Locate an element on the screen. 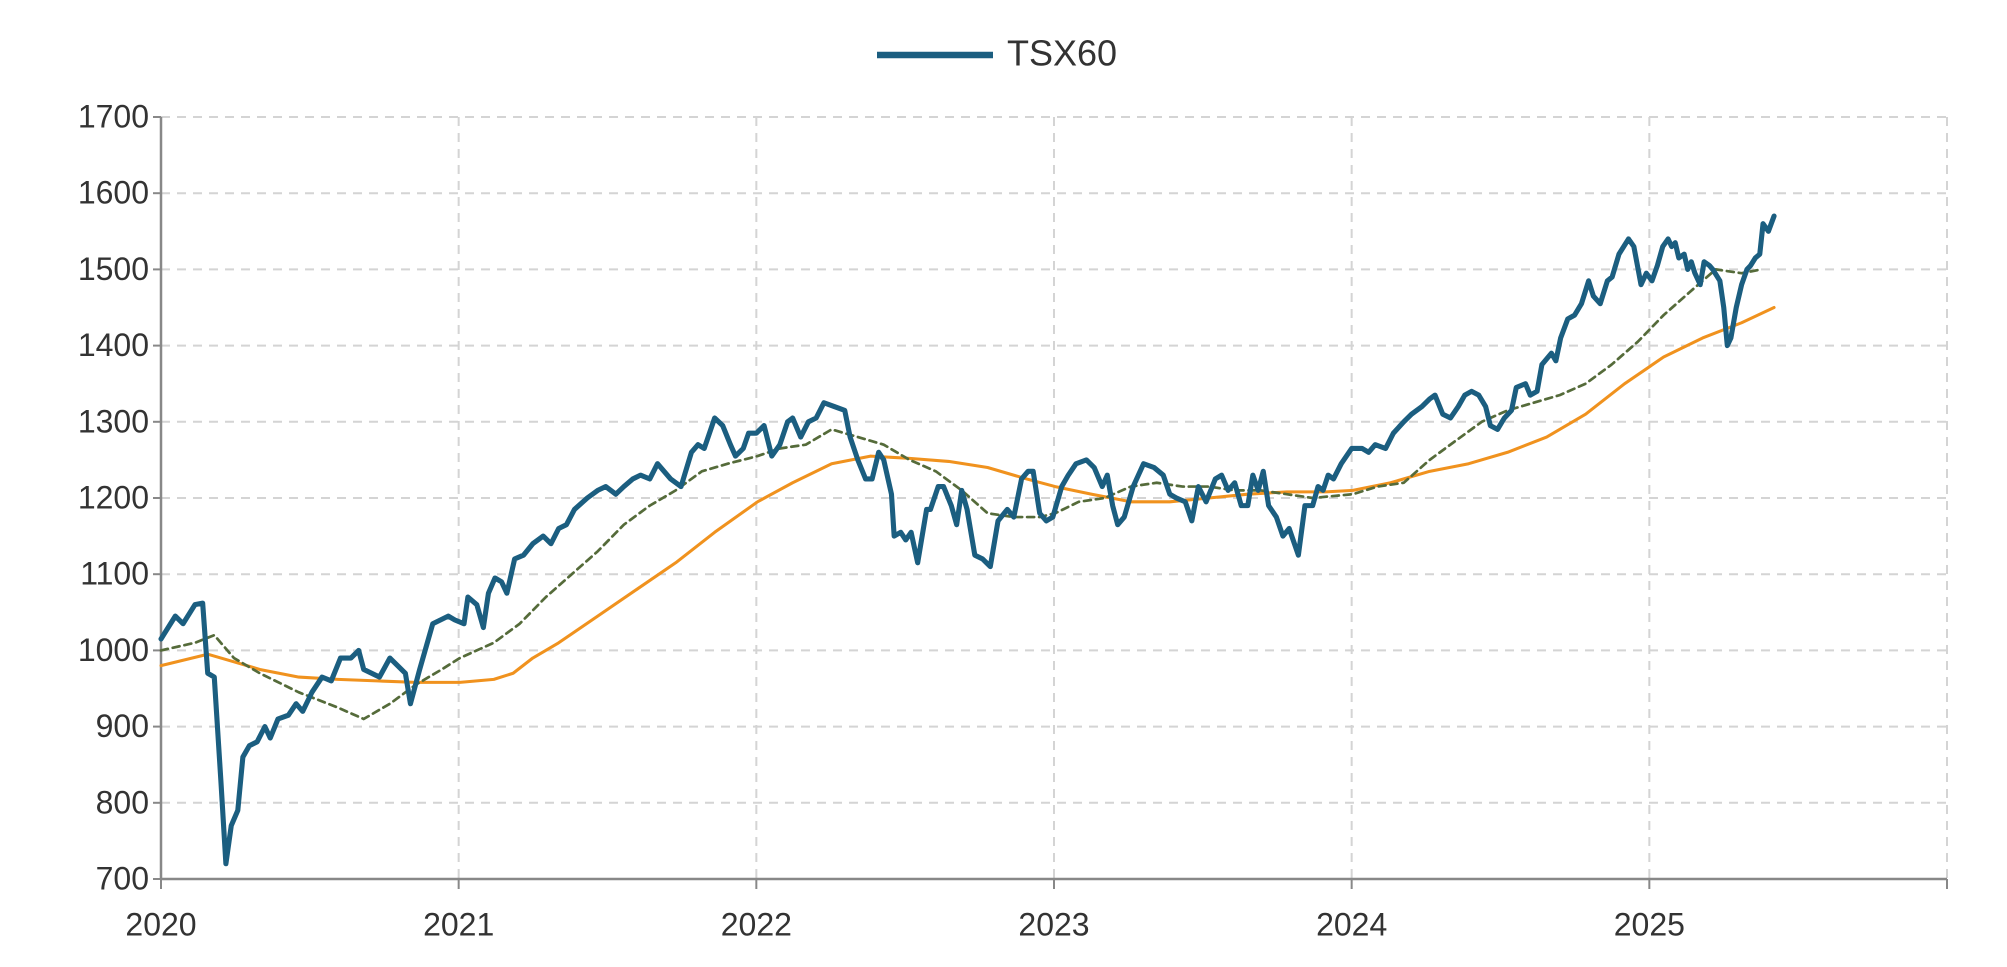 The width and height of the screenshot is (2007, 967). y-tick-label: 1300 is located at coordinates (113, 421).